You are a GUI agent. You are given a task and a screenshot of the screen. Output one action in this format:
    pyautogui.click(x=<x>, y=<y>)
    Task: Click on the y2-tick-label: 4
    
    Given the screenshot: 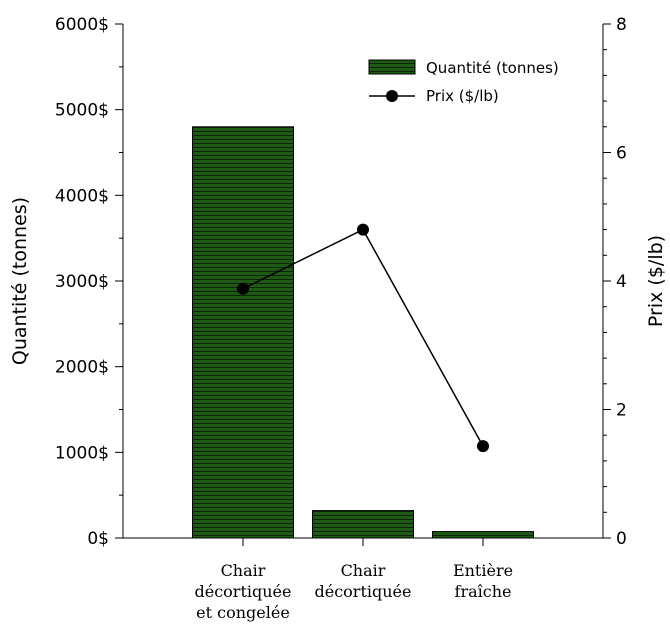 What is the action you would take?
    pyautogui.click(x=621, y=282)
    